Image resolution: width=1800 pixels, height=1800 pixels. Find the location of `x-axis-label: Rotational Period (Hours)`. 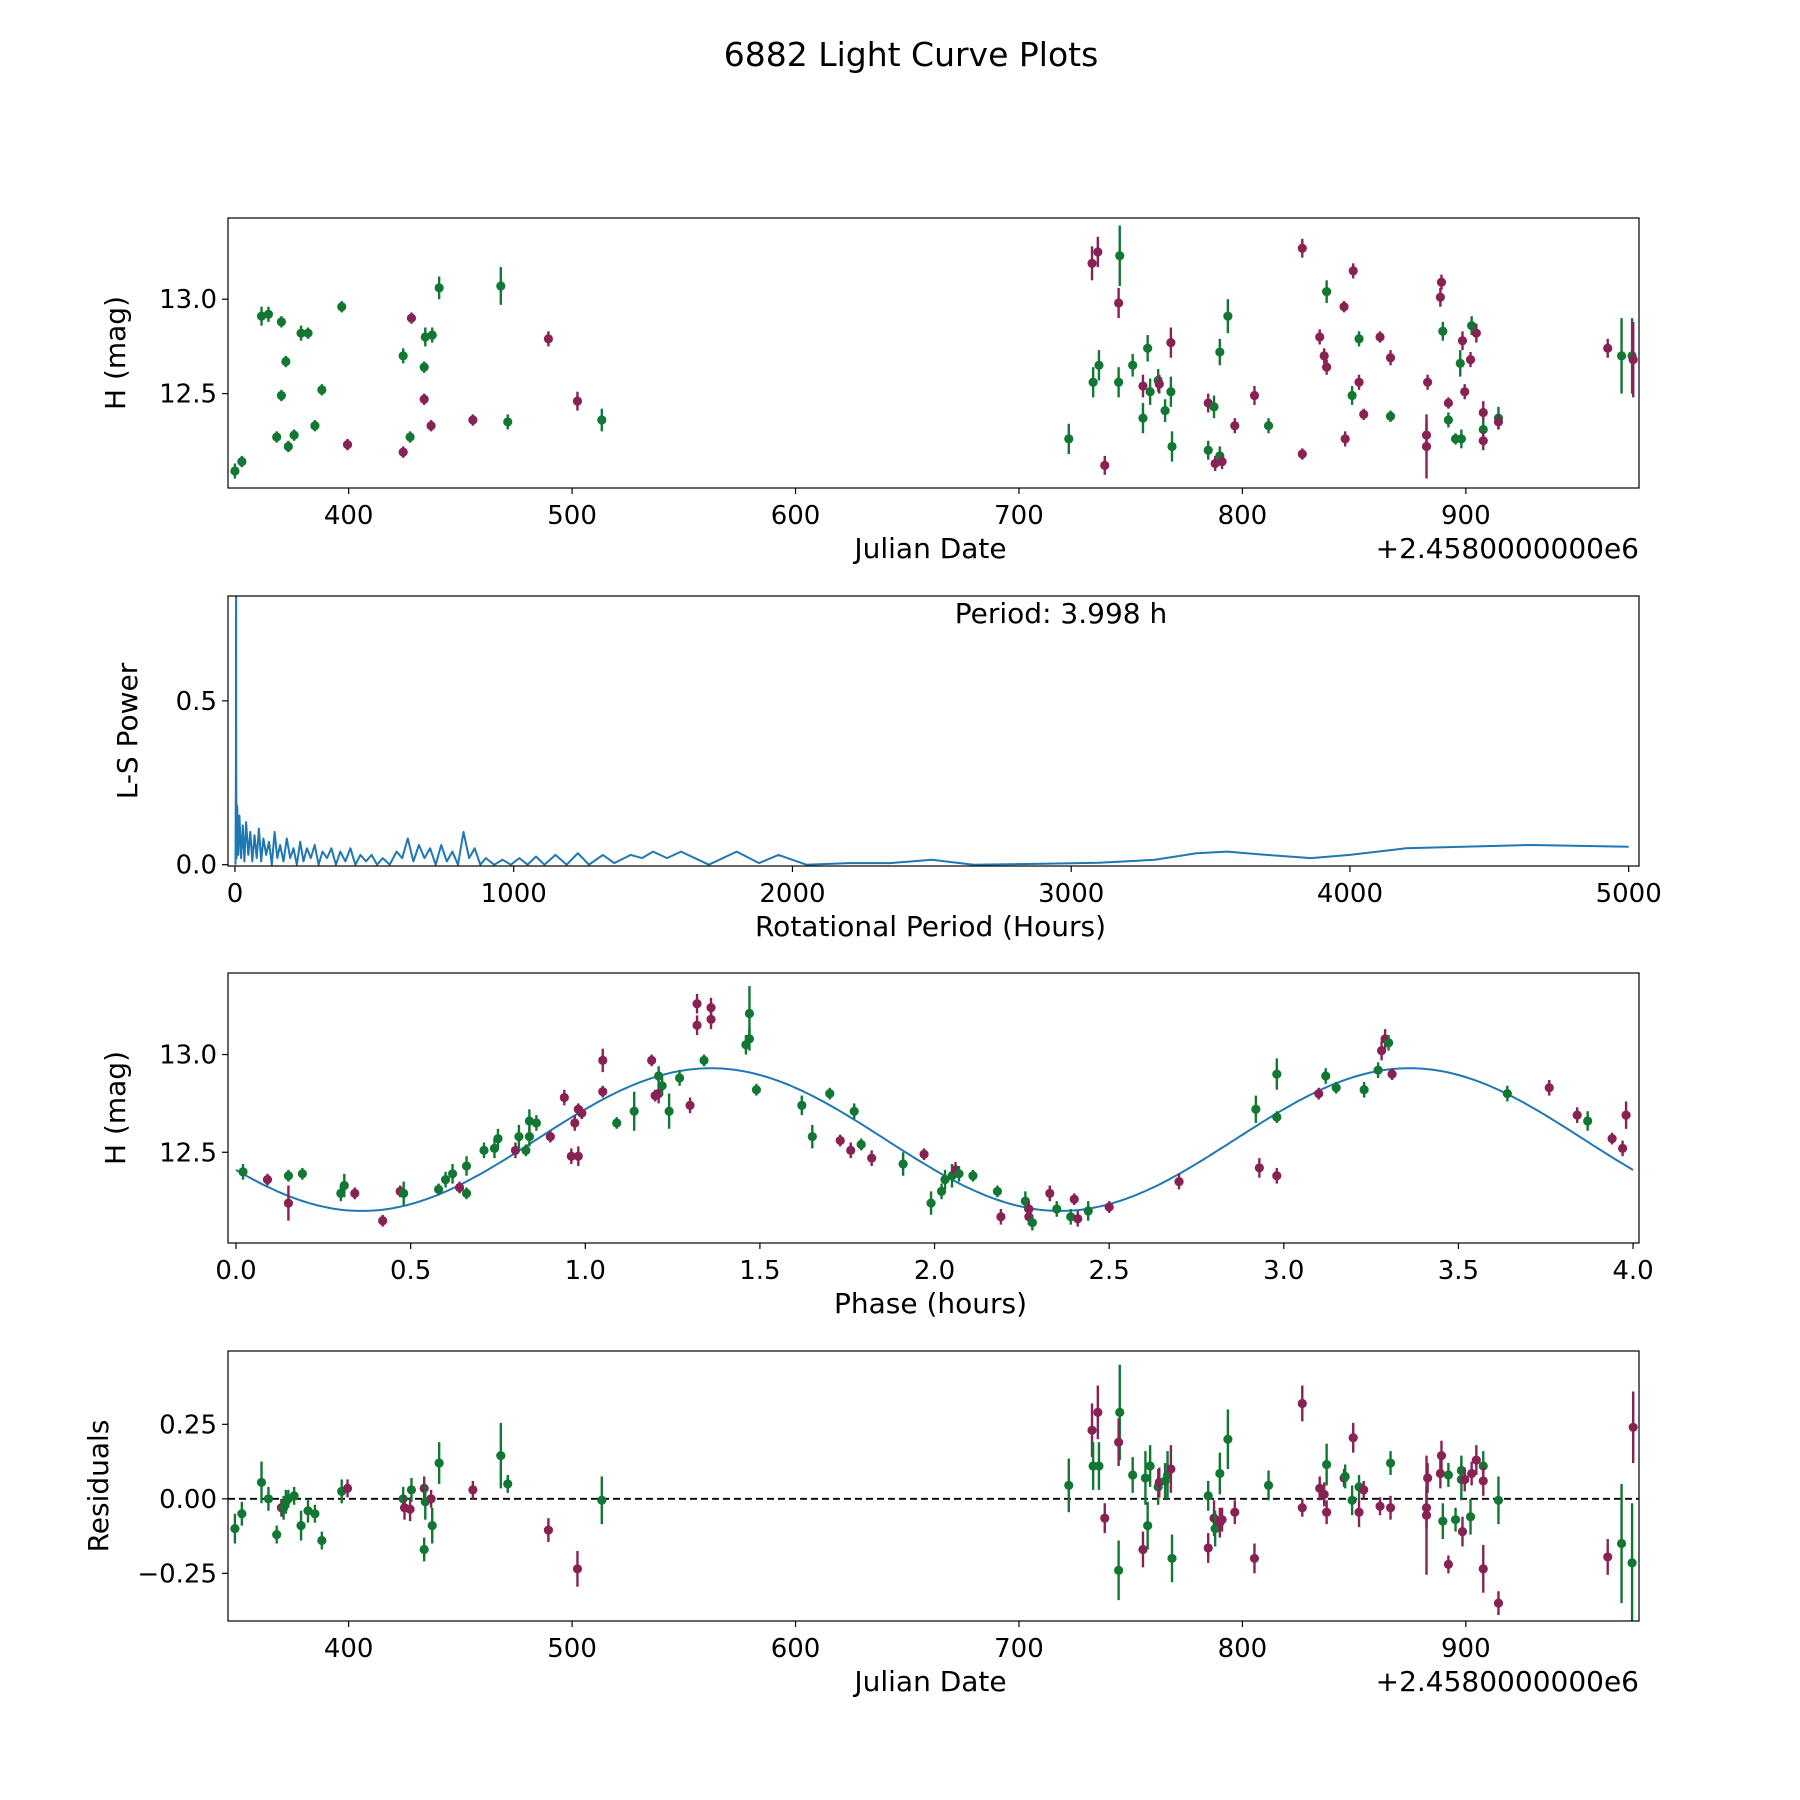

x-axis-label: Rotational Period (Hours) is located at coordinates (930, 926).